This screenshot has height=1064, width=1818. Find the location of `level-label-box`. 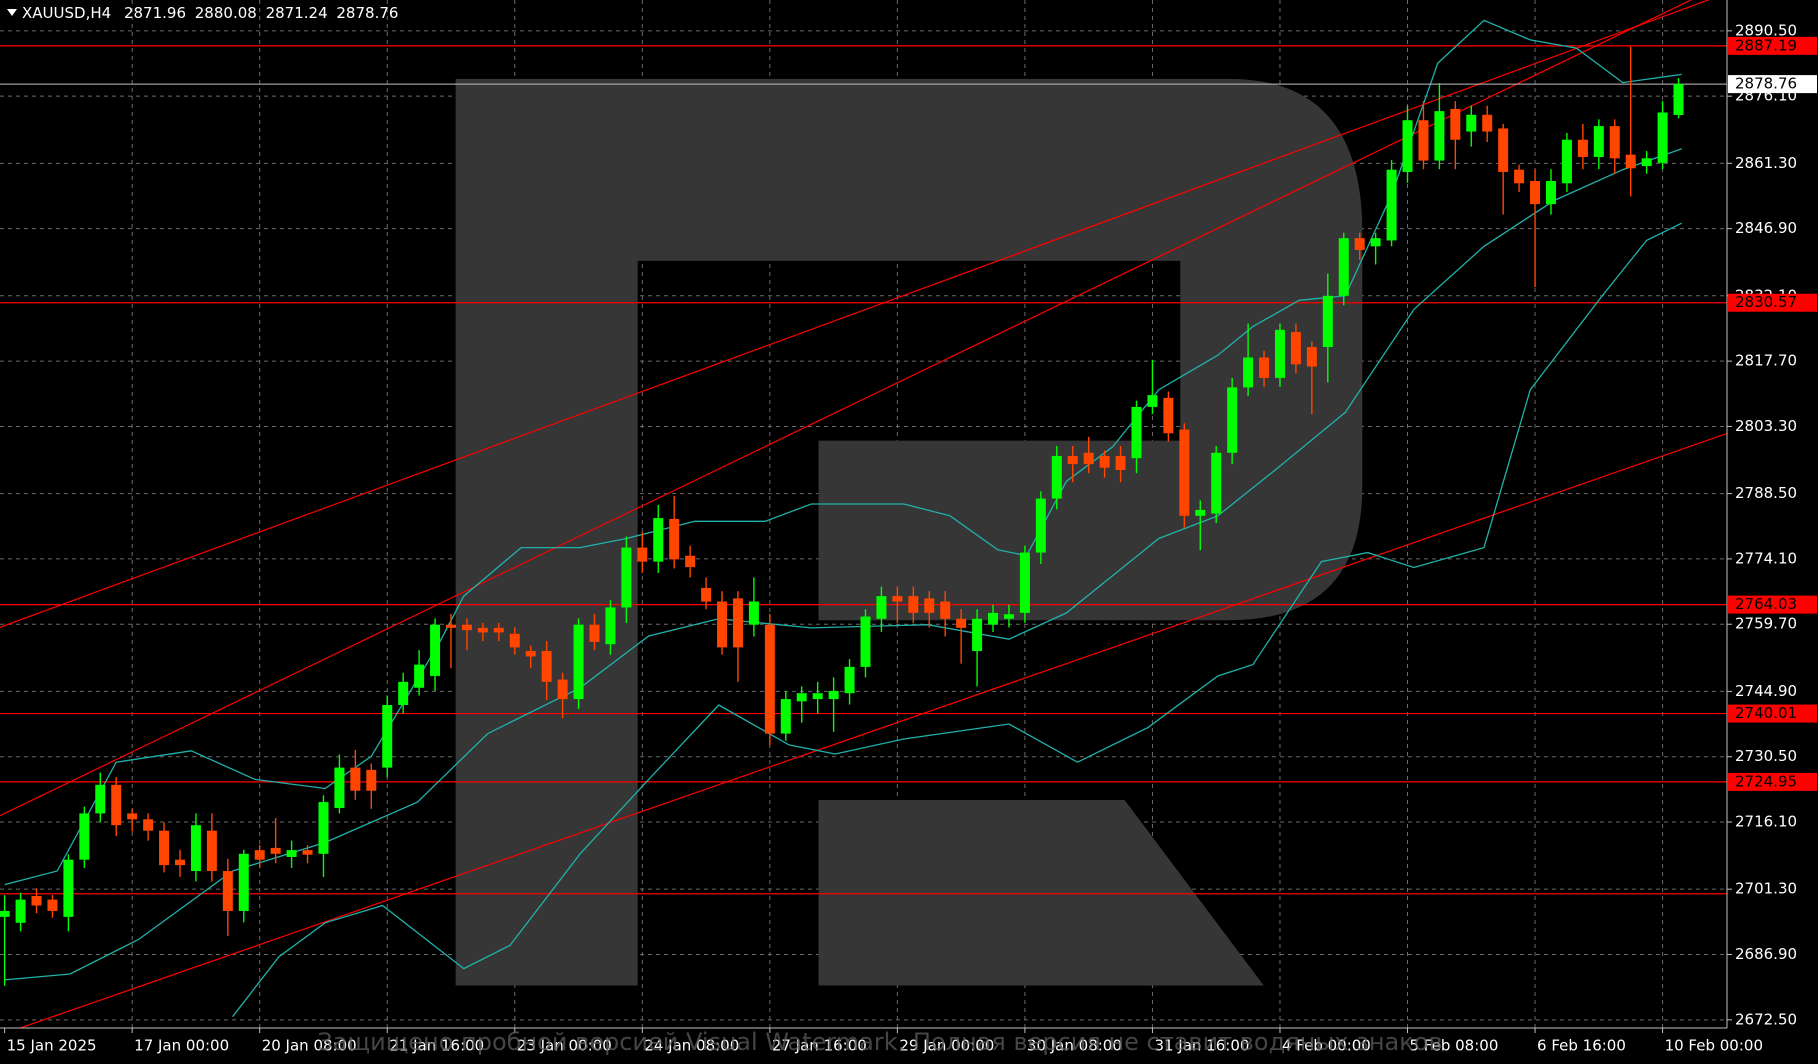

level-label-box is located at coordinates (1772, 302).